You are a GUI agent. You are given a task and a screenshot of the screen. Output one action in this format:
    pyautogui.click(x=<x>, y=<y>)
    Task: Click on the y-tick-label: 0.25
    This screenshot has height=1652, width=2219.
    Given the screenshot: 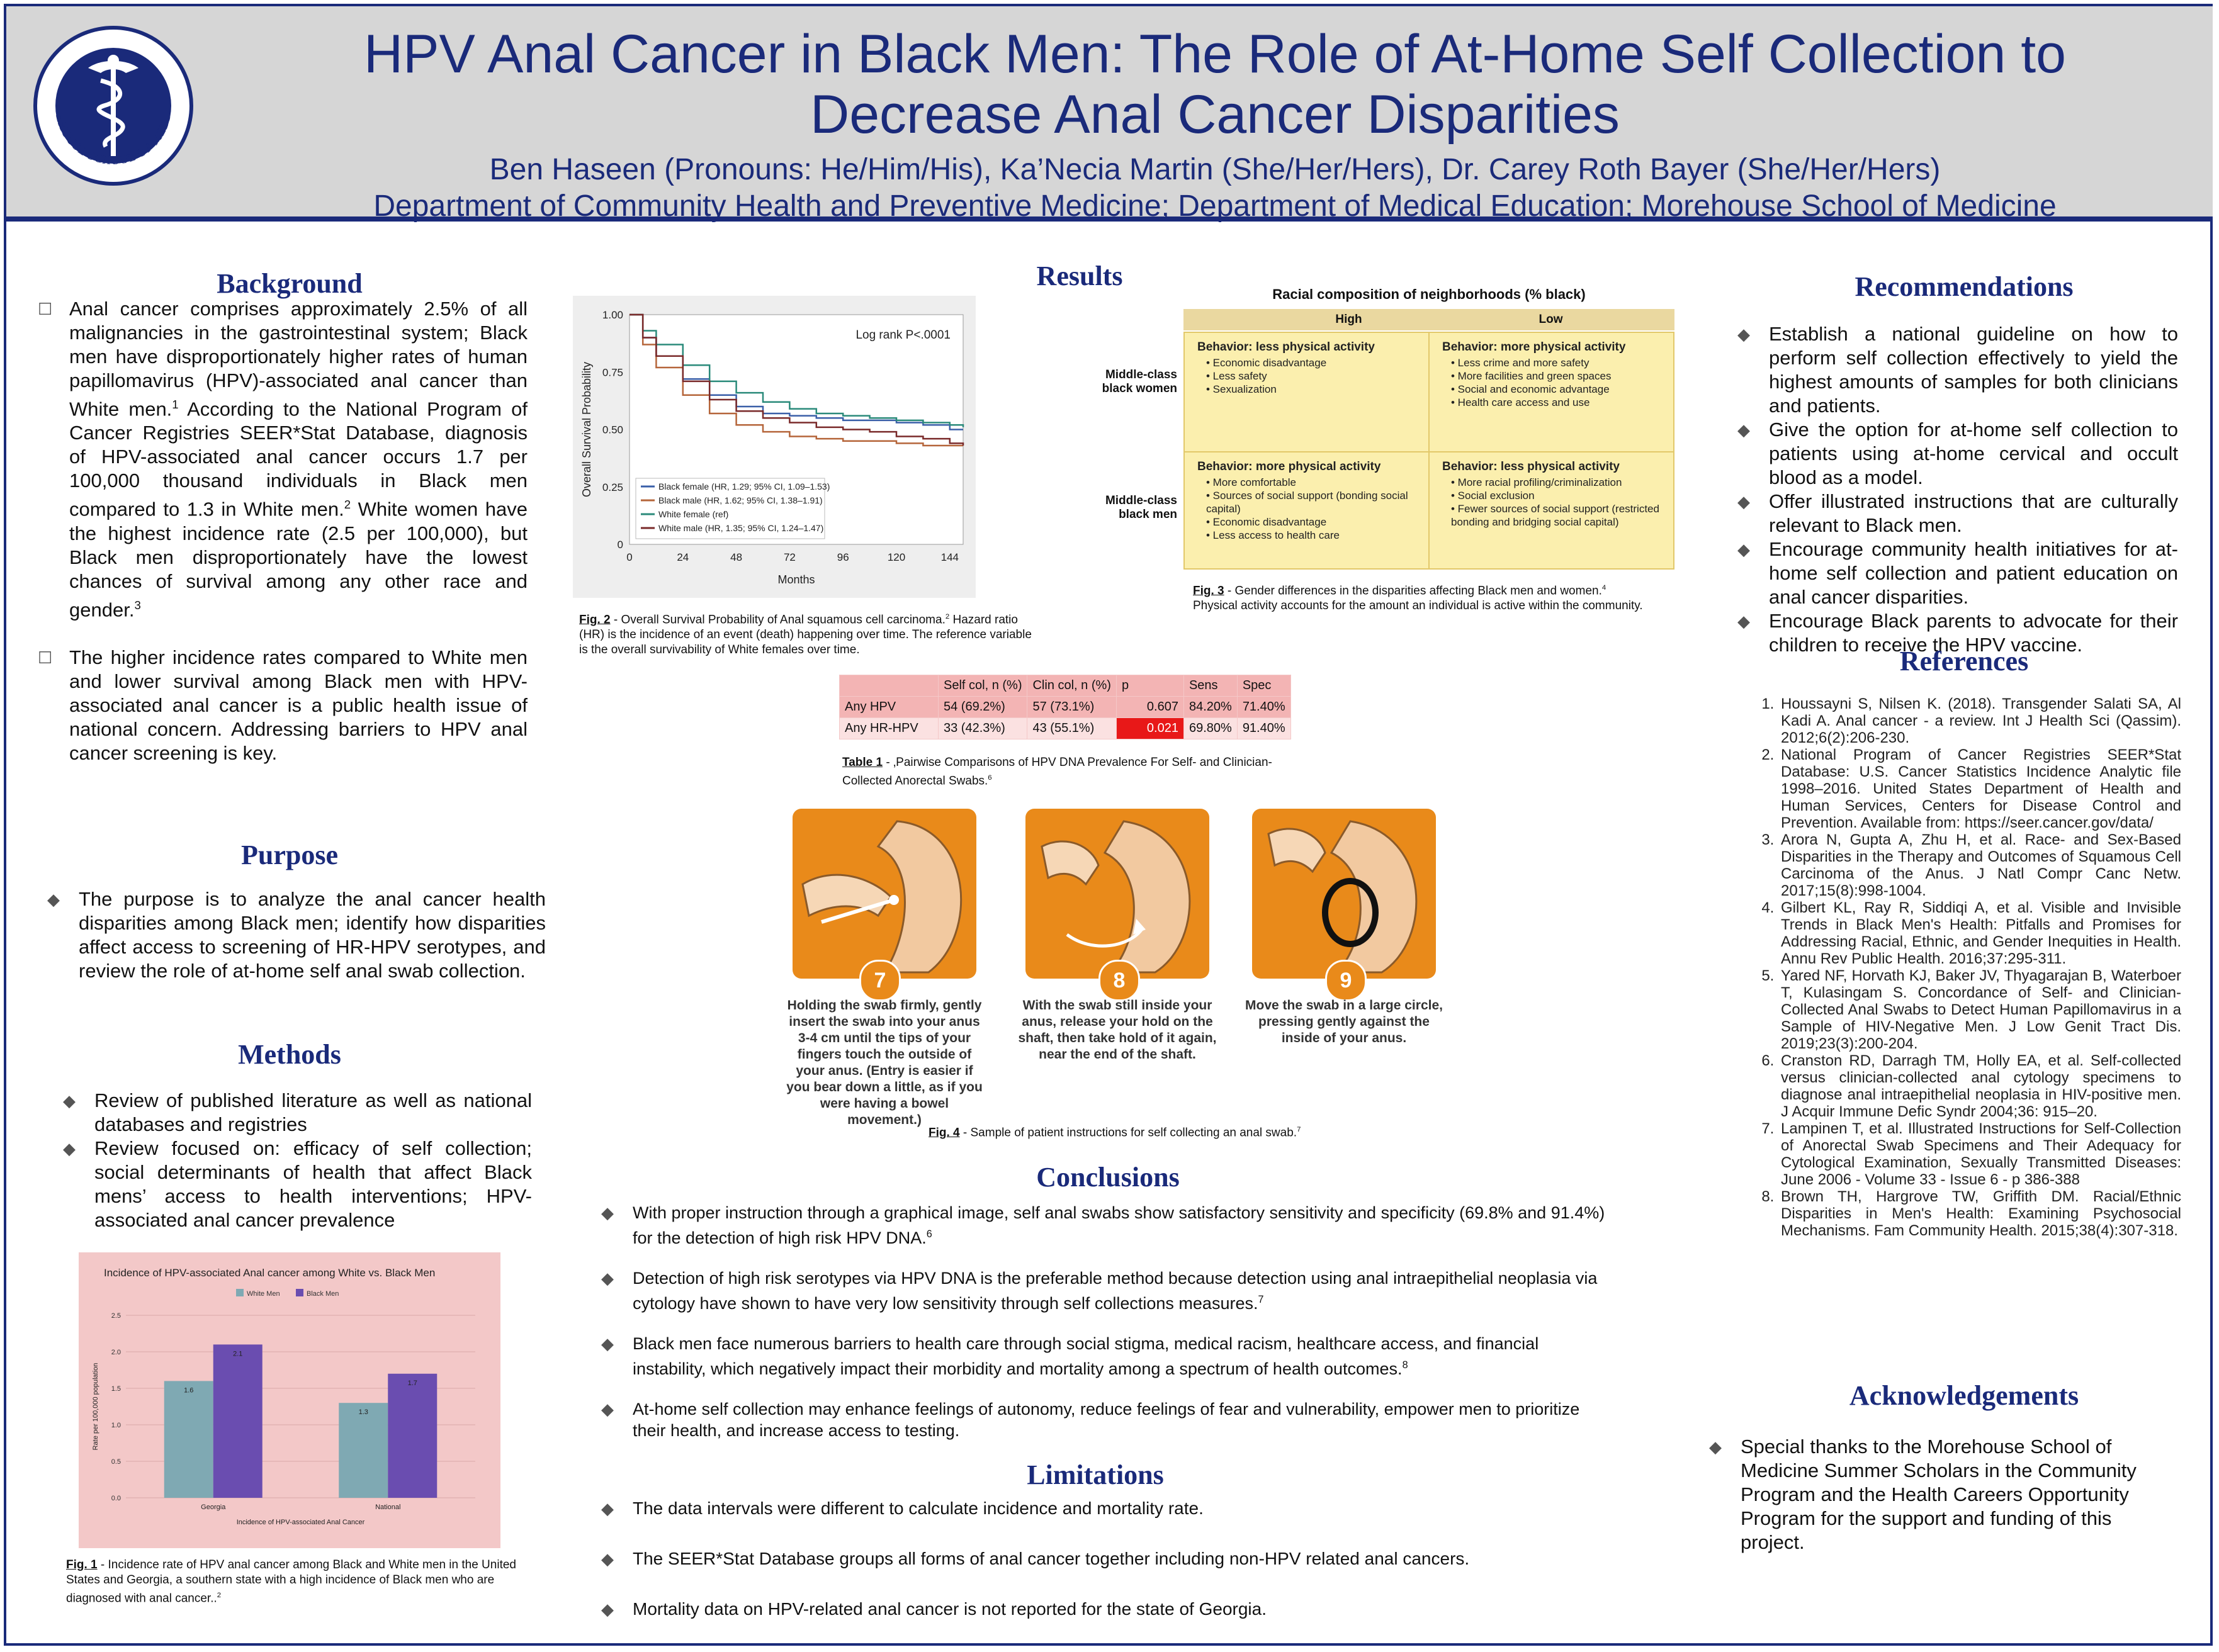 What is the action you would take?
    pyautogui.click(x=612, y=487)
    